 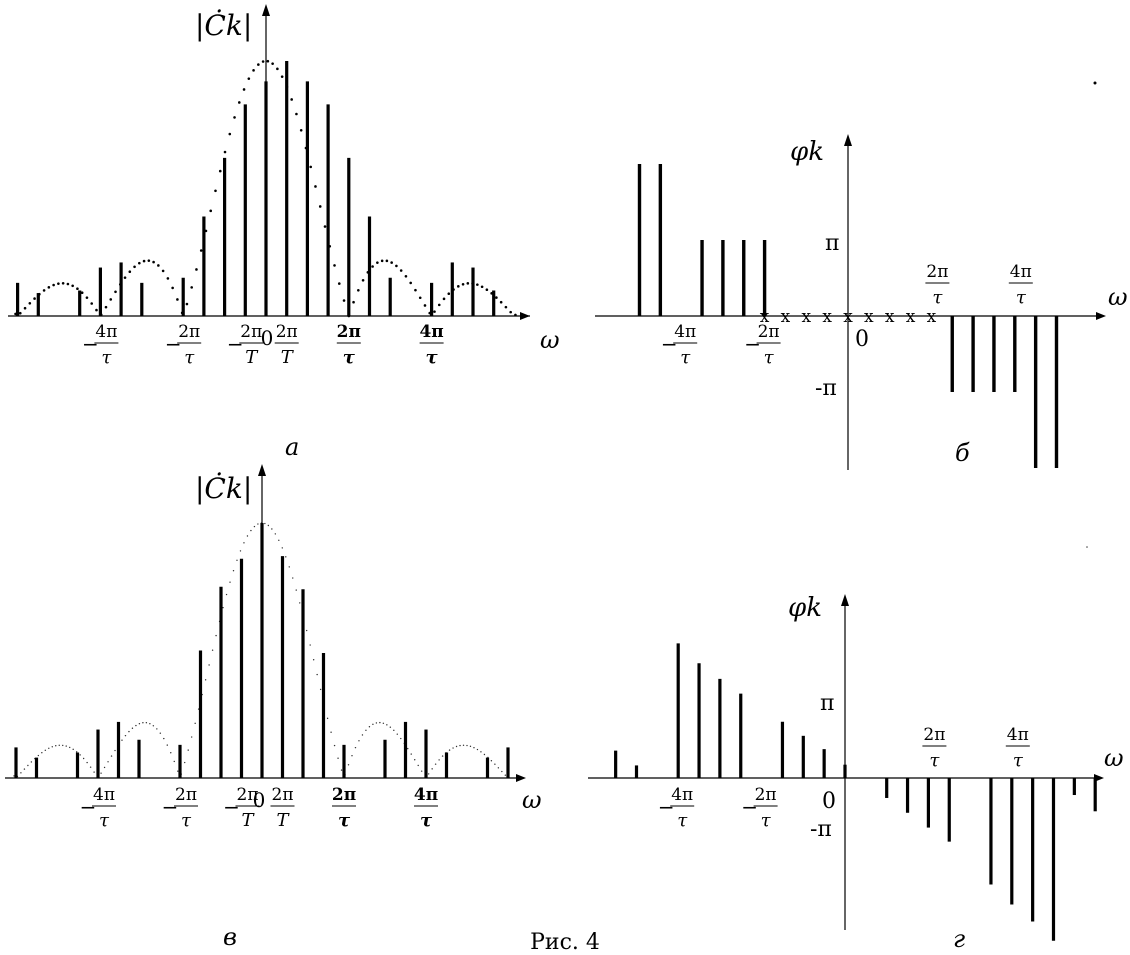 What do you see at coordinates (344, 808) in the screenshot?
I see `x-tick-label: 2π τ` at bounding box center [344, 808].